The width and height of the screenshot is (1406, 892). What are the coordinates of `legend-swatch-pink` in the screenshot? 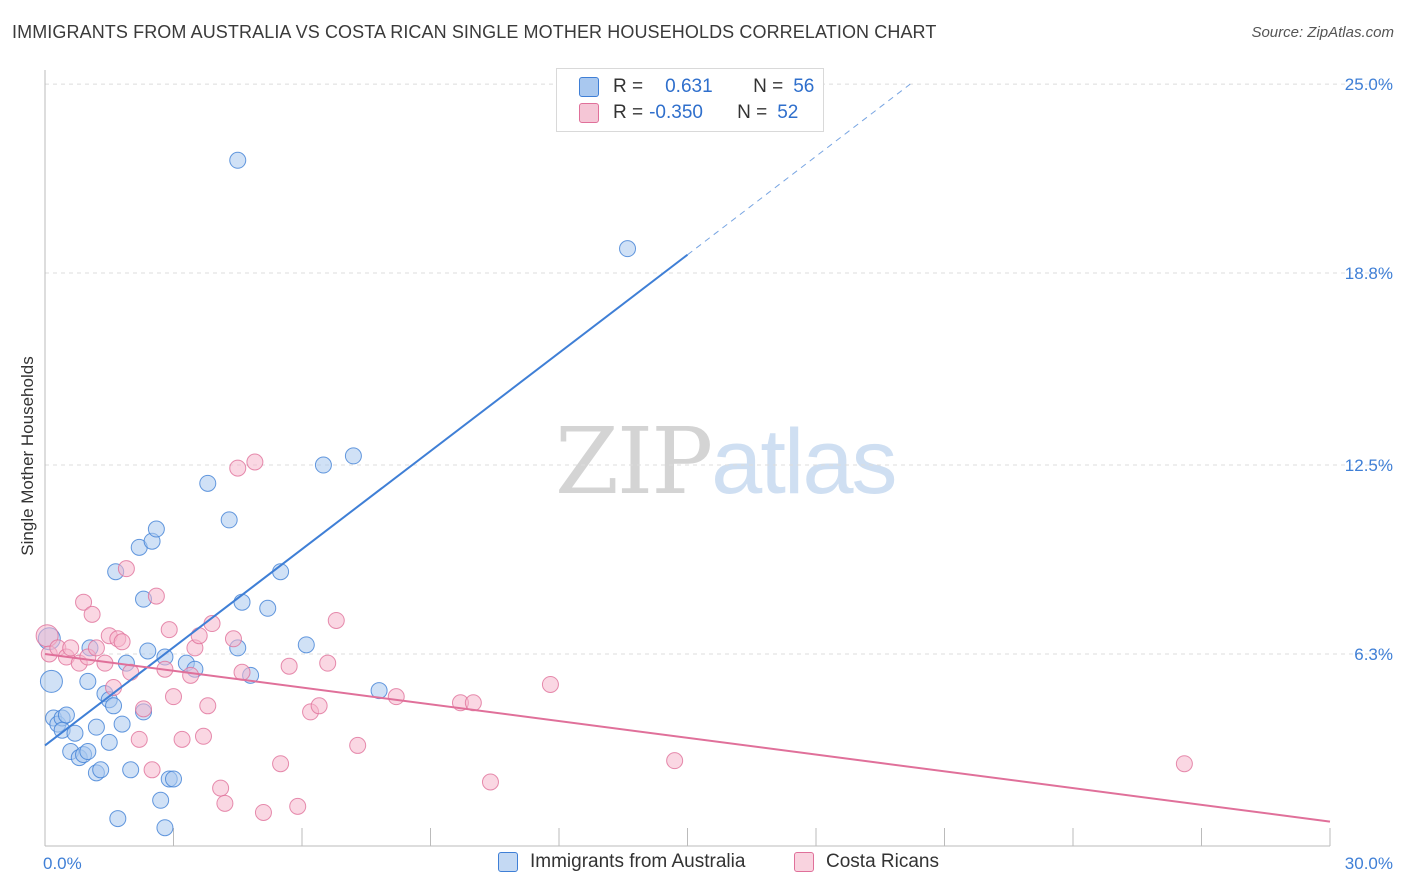 It's located at (589, 113).